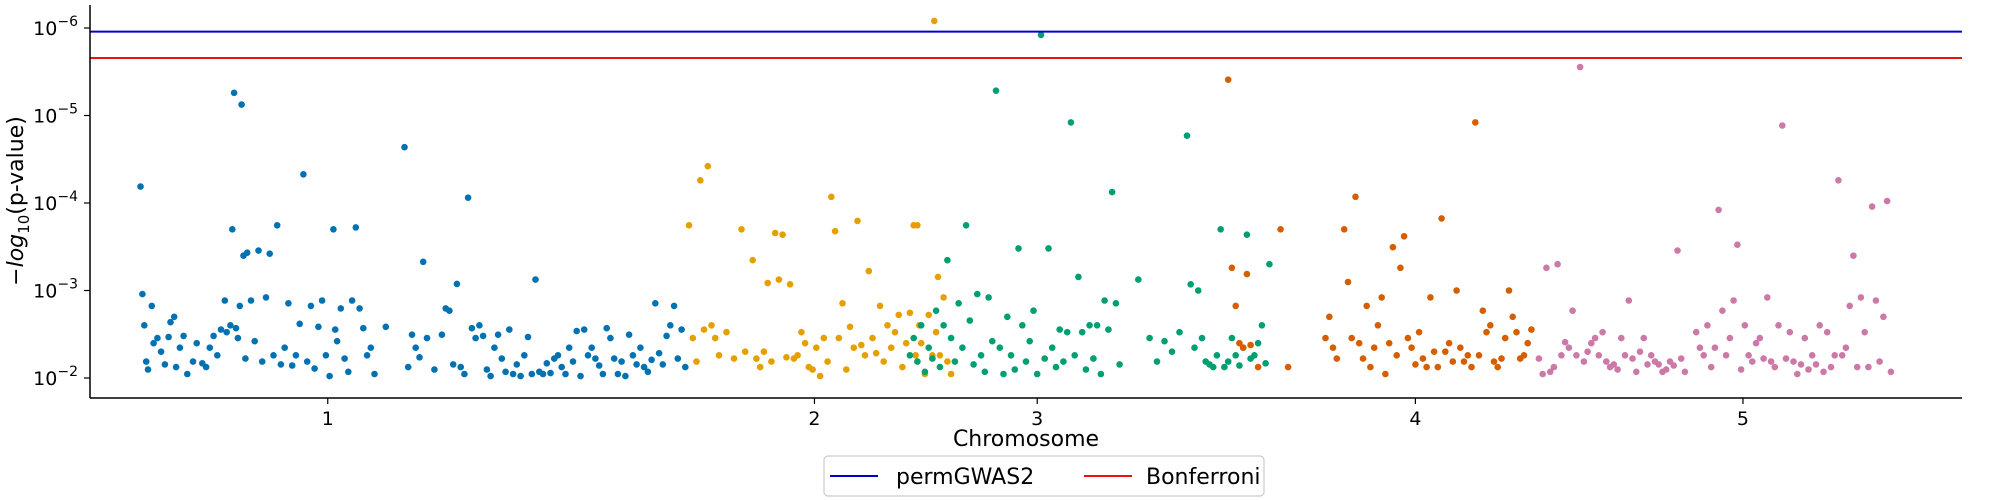 This screenshot has height=500, width=2000. I want to click on y-tick-label: 10−2, so click(55, 377).